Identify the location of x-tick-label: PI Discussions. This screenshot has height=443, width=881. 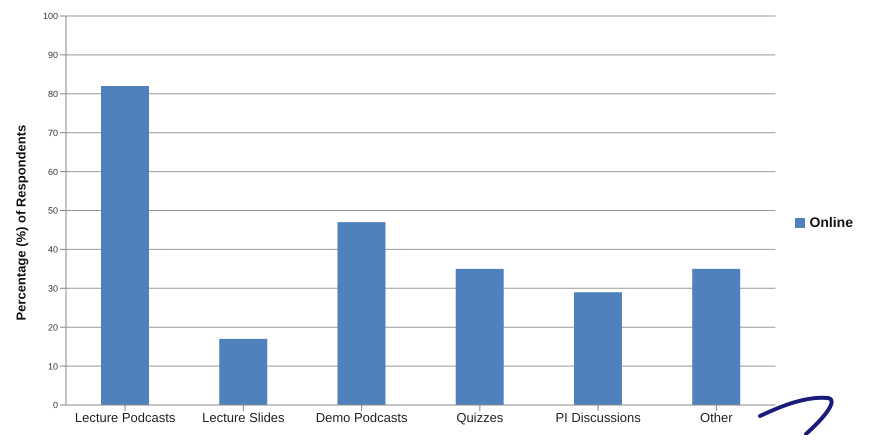
(598, 418).